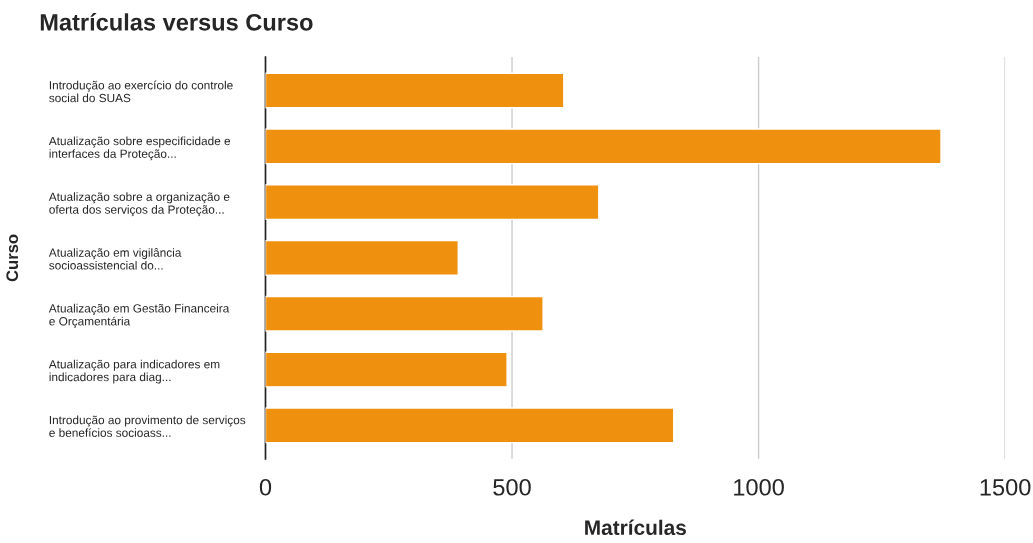 The width and height of the screenshot is (1033, 543). Describe the element at coordinates (759, 487) in the screenshot. I see `x-tick-label: 1000` at that location.